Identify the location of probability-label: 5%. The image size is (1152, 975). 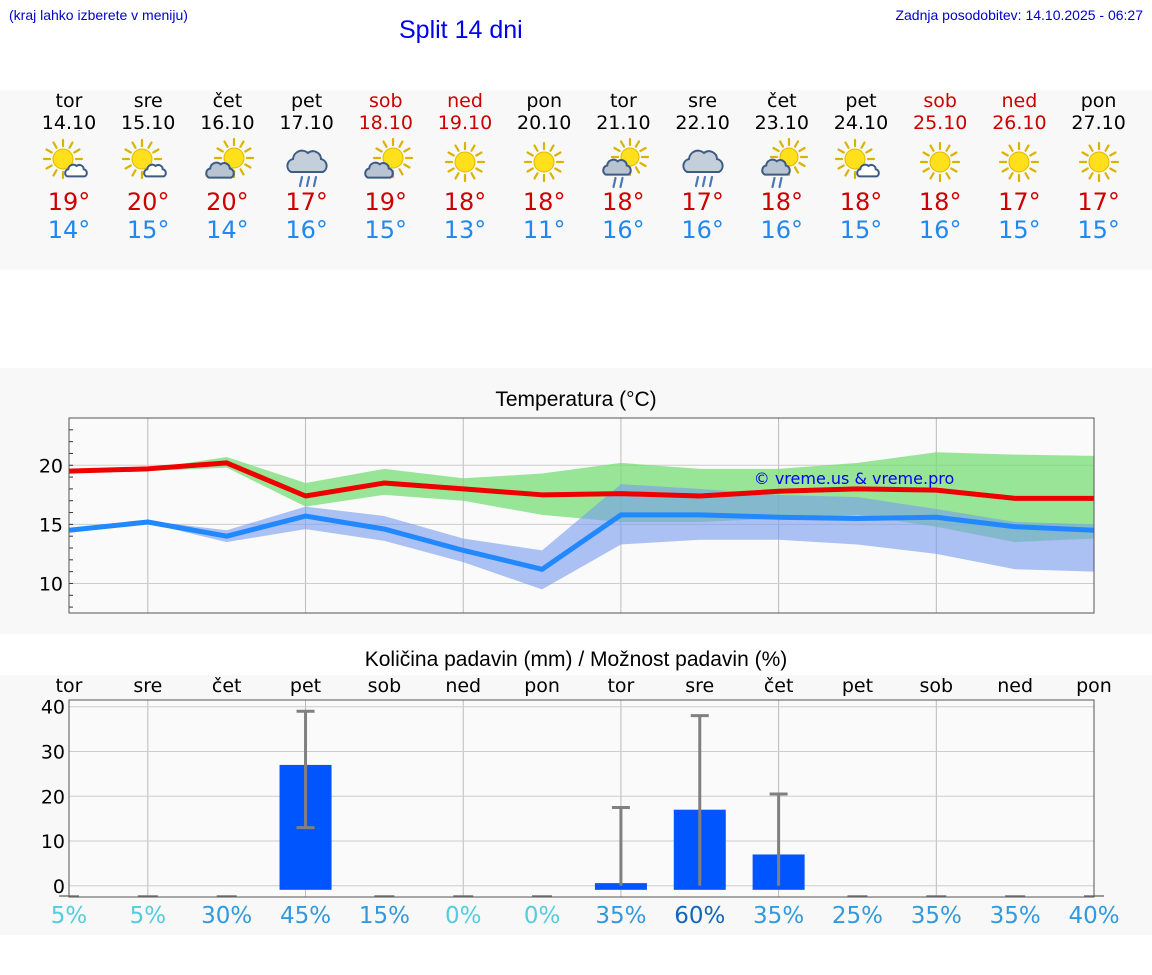
(148, 916).